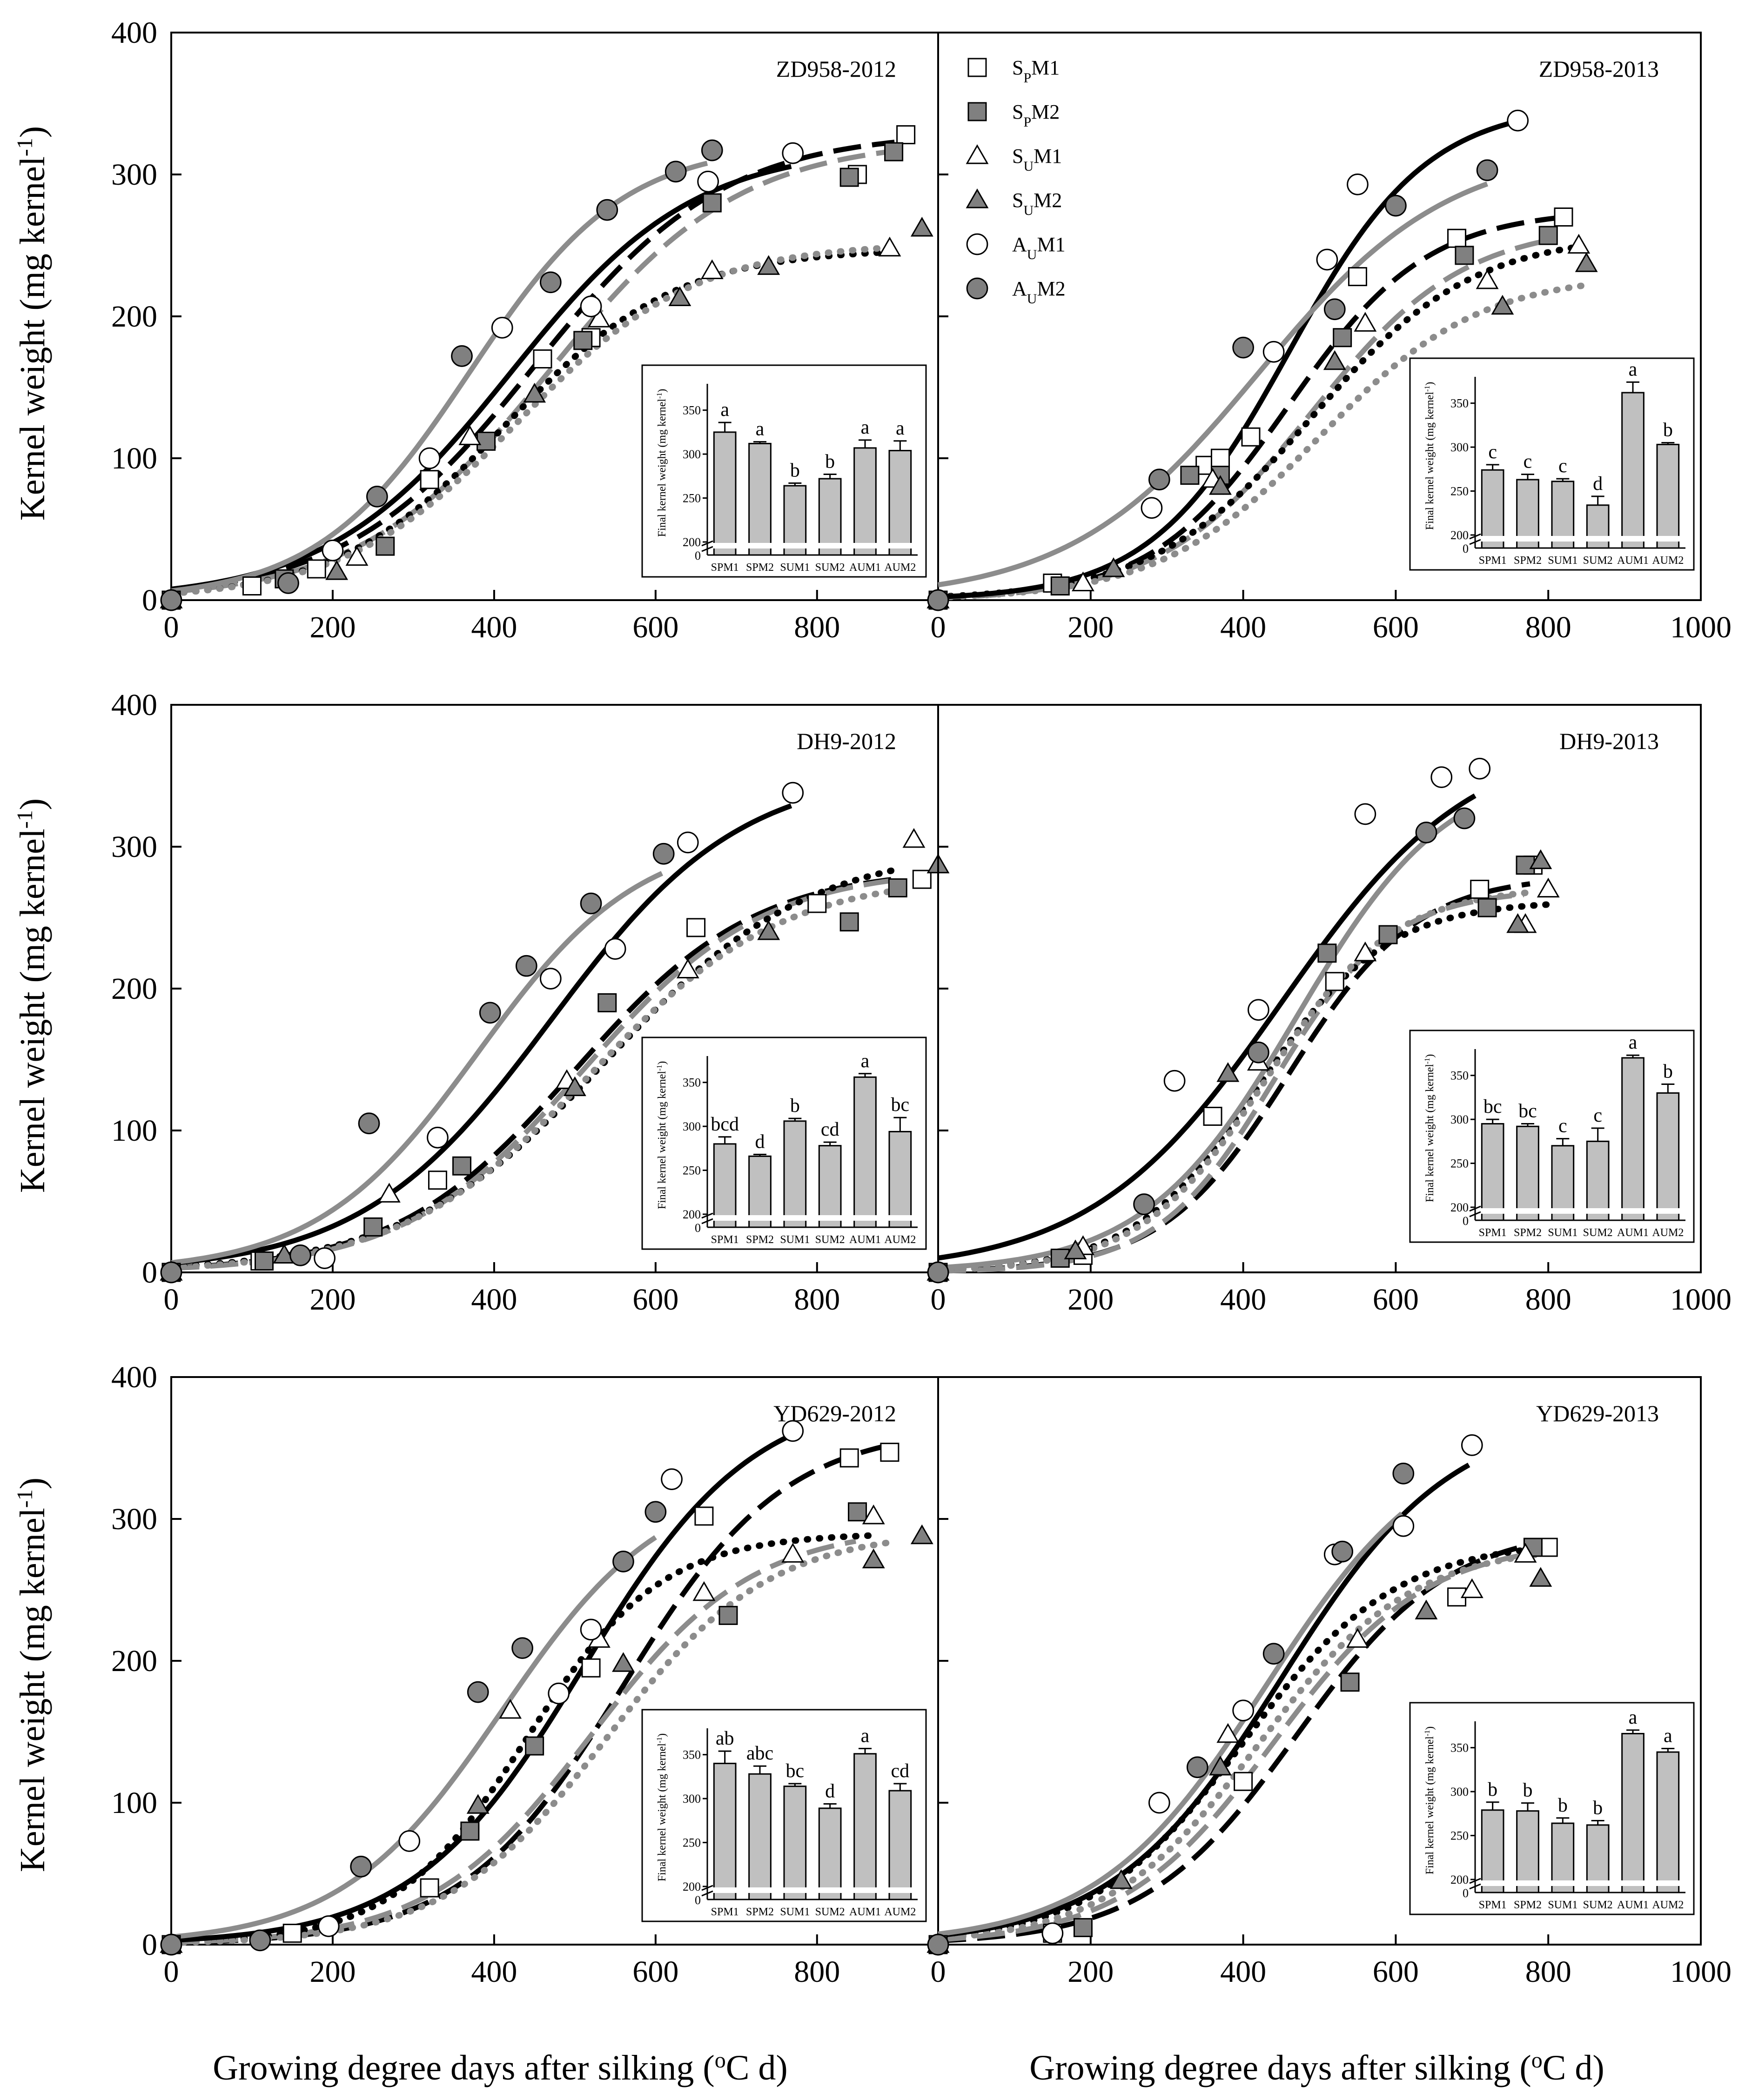 This screenshot has height=2100, width=1752. I want to click on y-tick-label: 400, so click(134, 33).